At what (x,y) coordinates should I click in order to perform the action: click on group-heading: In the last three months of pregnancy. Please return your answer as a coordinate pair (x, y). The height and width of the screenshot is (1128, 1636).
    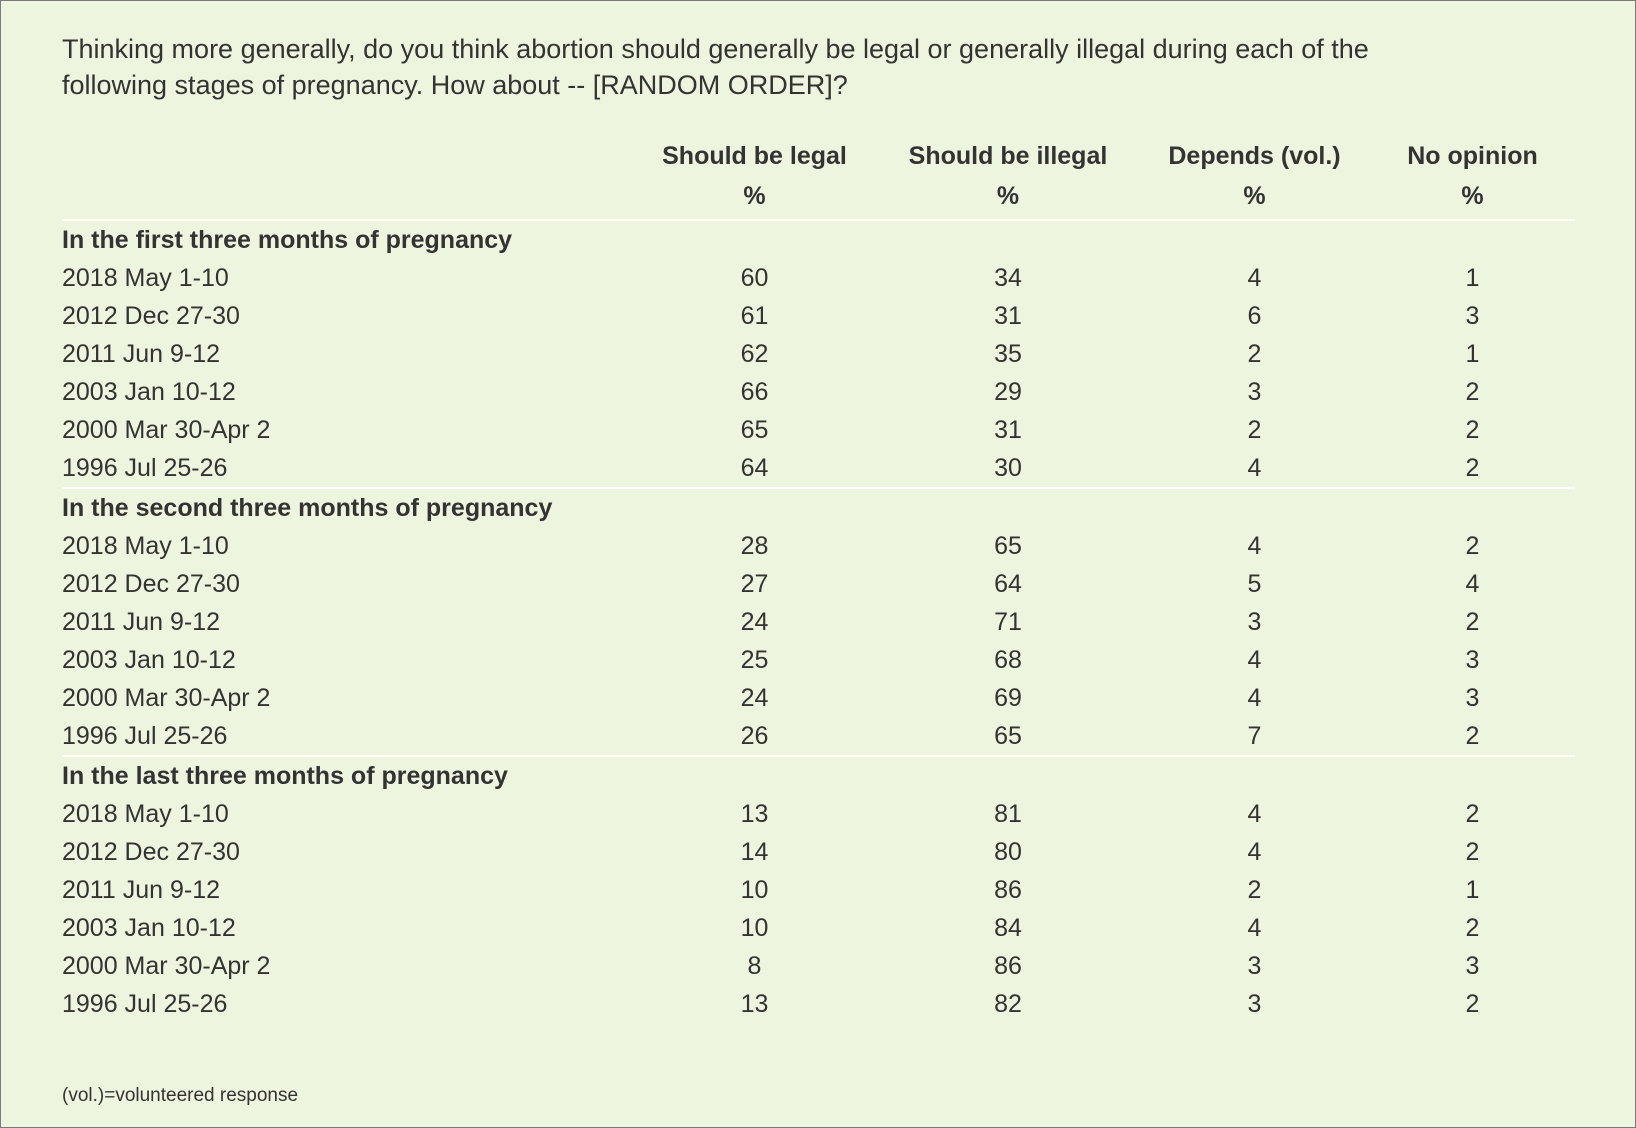
    Looking at the image, I should click on (285, 775).